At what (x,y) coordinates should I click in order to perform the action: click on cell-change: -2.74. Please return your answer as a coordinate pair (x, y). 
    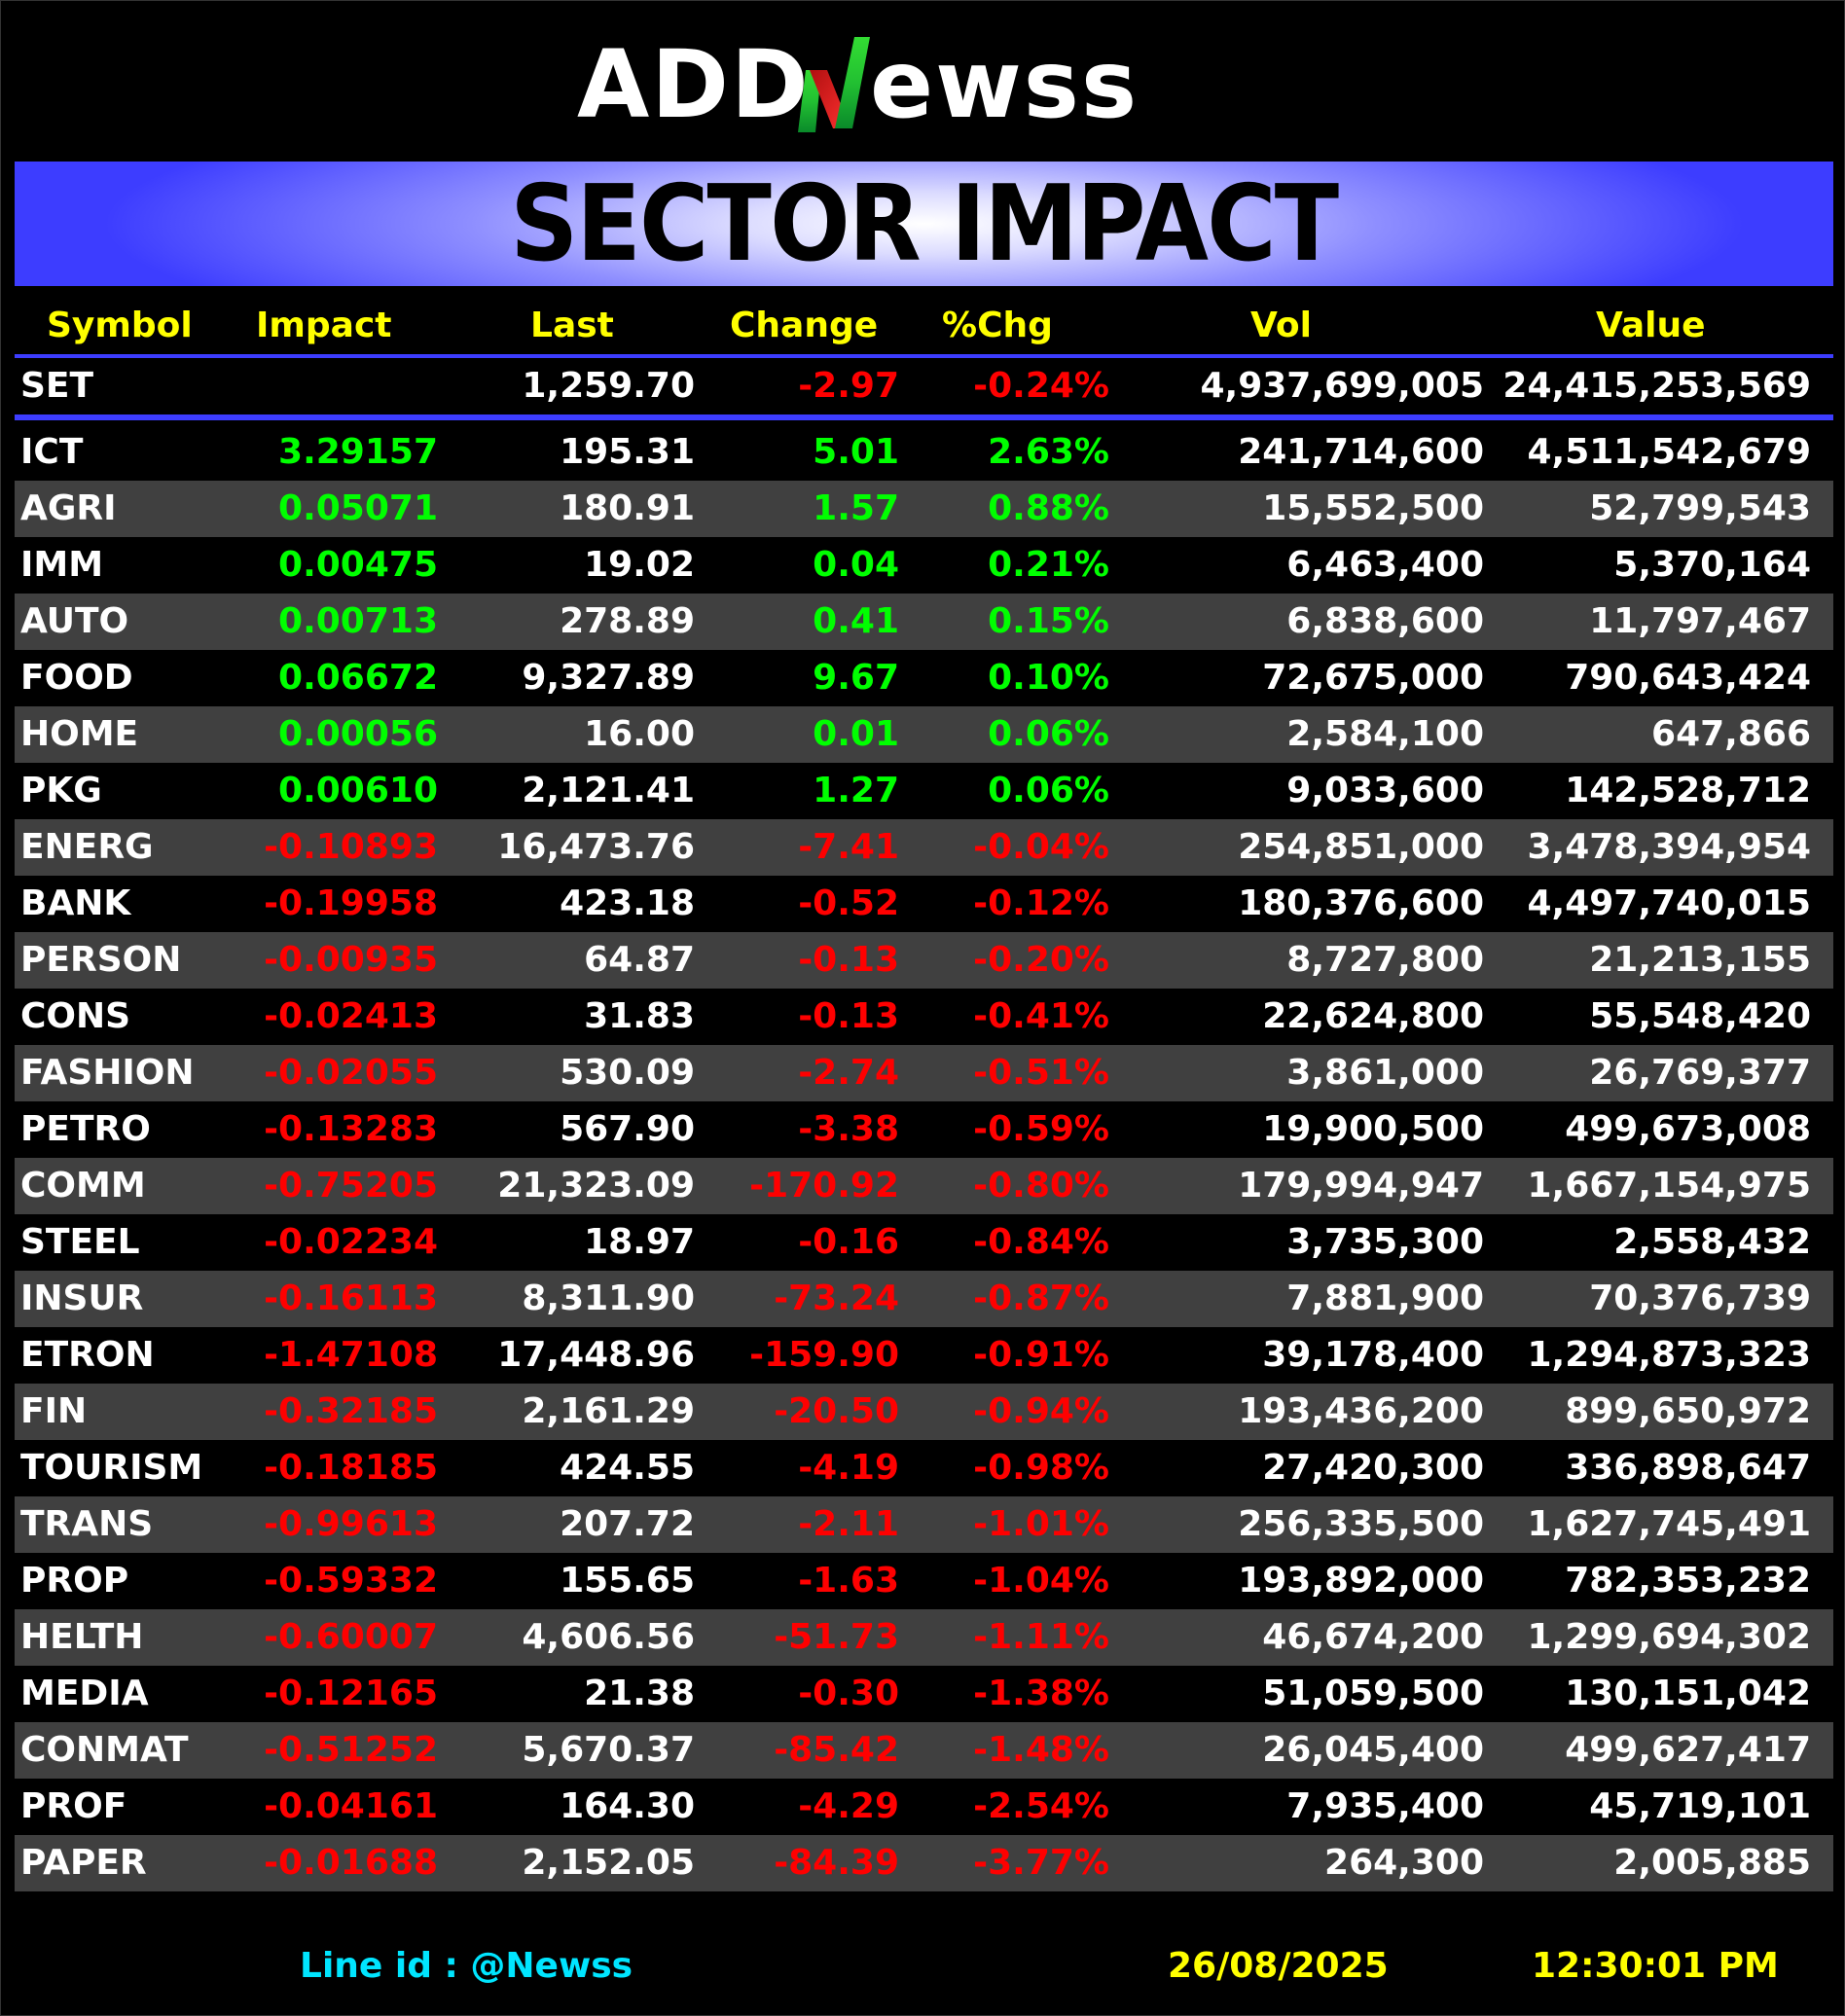
    Looking at the image, I should click on (848, 1073).